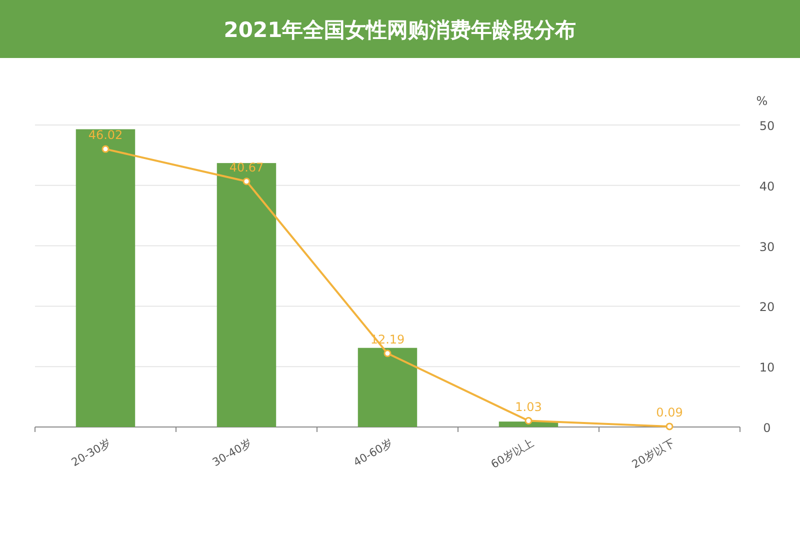 This screenshot has width=800, height=536. Describe the element at coordinates (653, 454) in the screenshot. I see `x-tick-label: 20岁以下` at that location.